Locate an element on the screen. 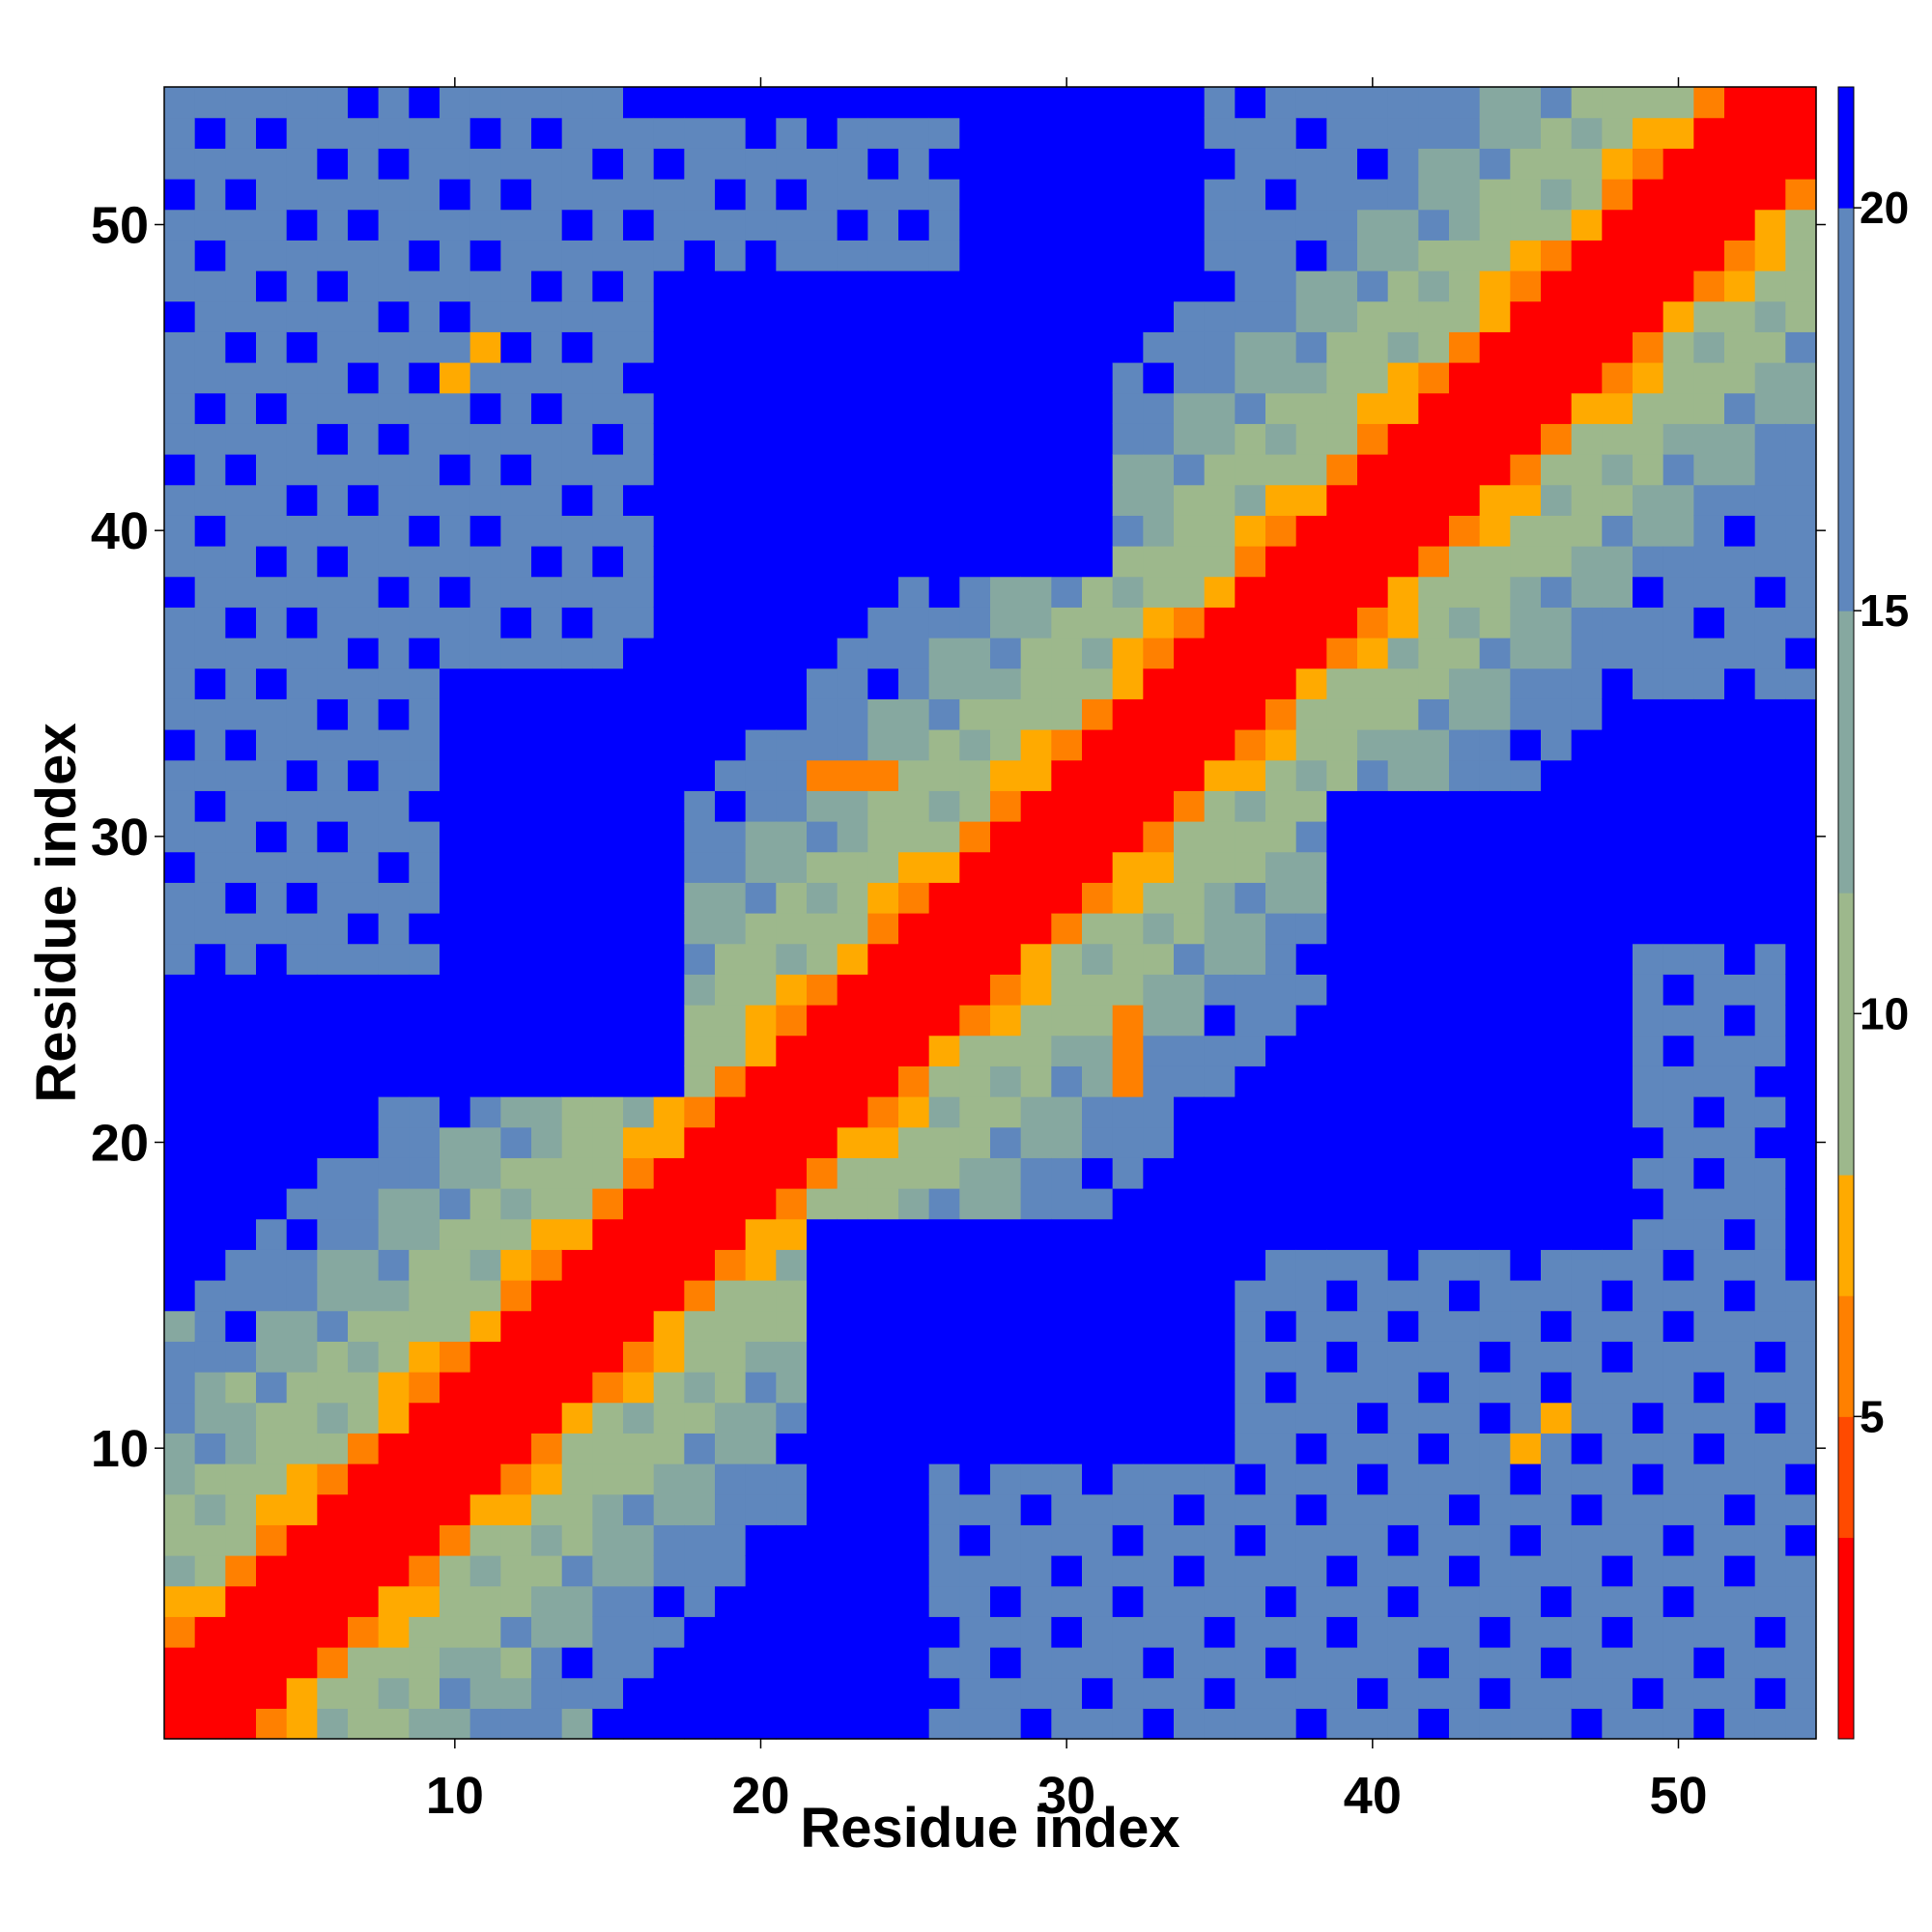 Image resolution: width=1932 pixels, height=1932 pixels. x-axis-label: Residue index is located at coordinates (989, 1828).